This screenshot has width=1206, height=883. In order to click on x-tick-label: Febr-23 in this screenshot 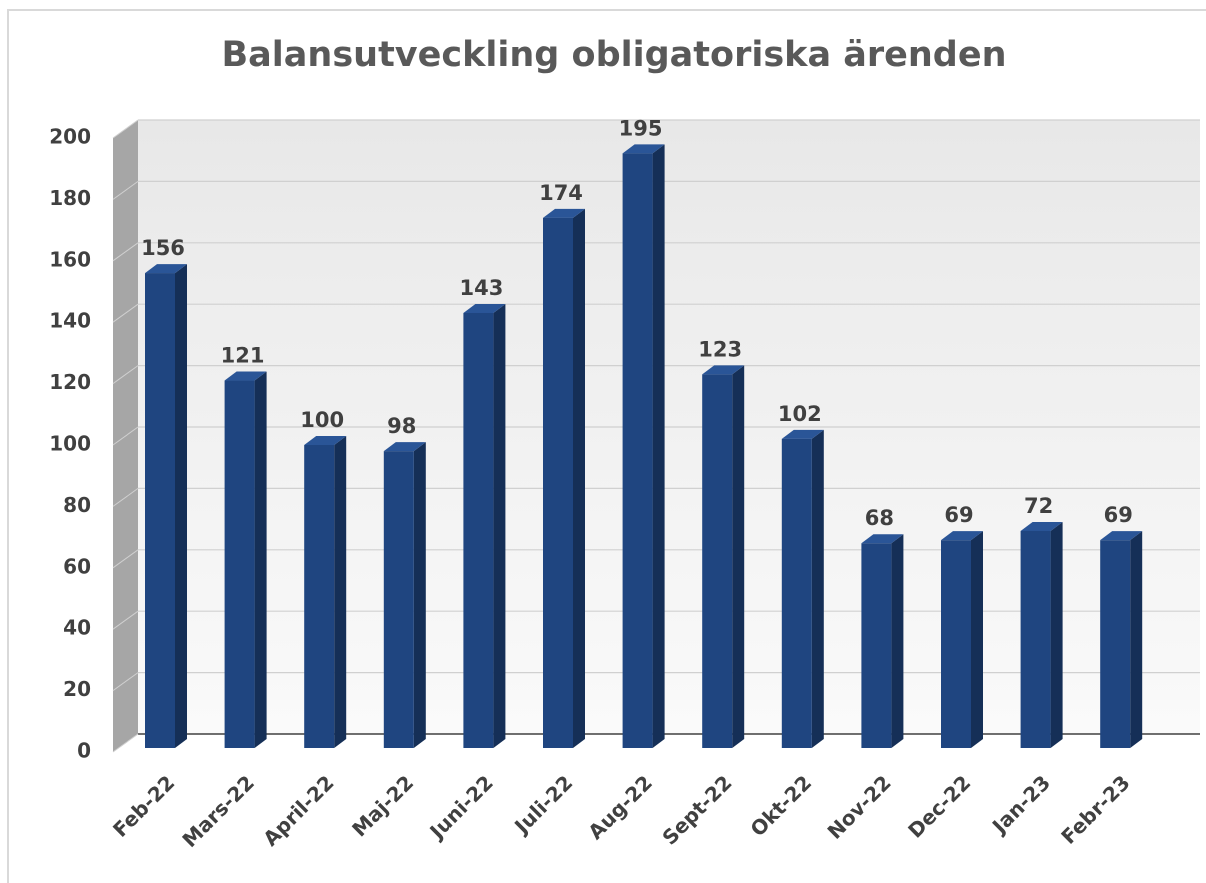, I will do `click(1095, 809)`.